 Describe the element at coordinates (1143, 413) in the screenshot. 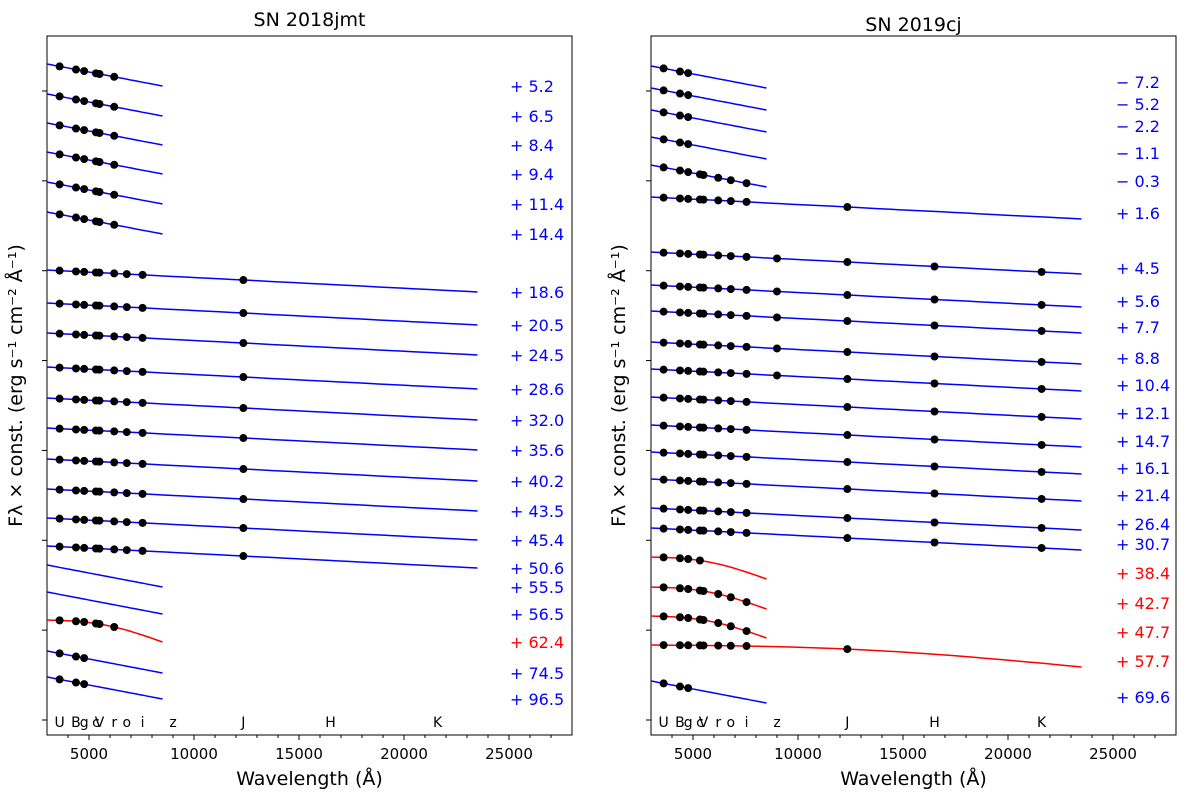

I see `epoch-label: + 12.1` at that location.